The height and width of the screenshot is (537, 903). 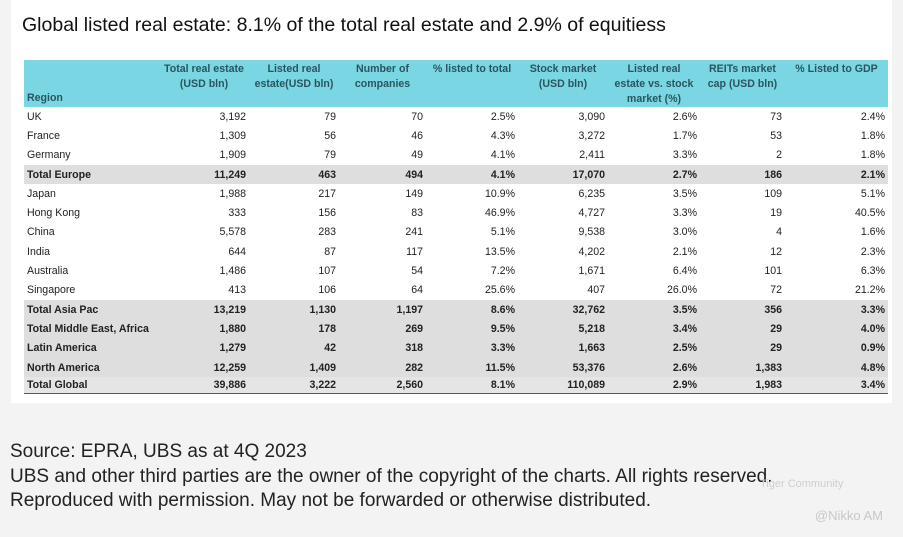 I want to click on value-cell: 56, so click(x=330, y=135).